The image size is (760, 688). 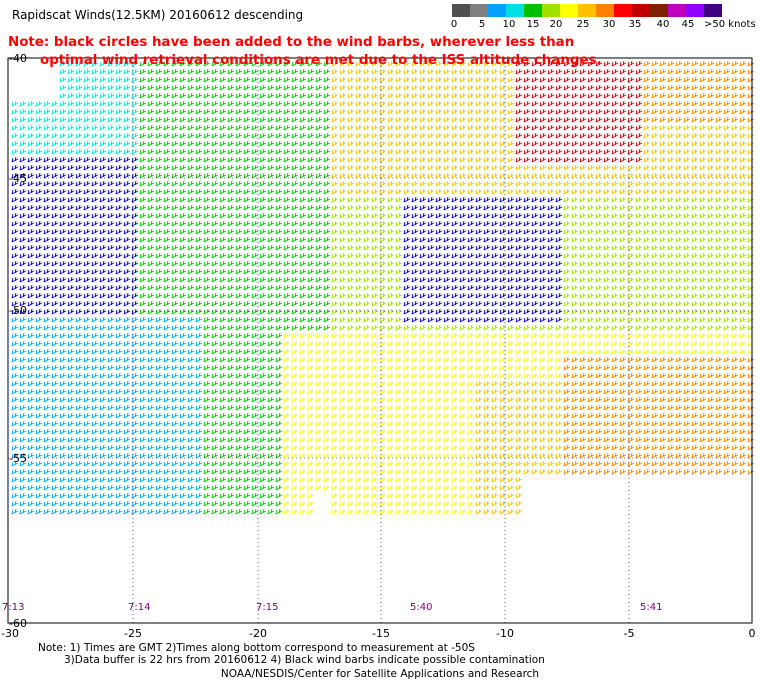 I want to click on x-tick-label: -5, so click(x=629, y=633).